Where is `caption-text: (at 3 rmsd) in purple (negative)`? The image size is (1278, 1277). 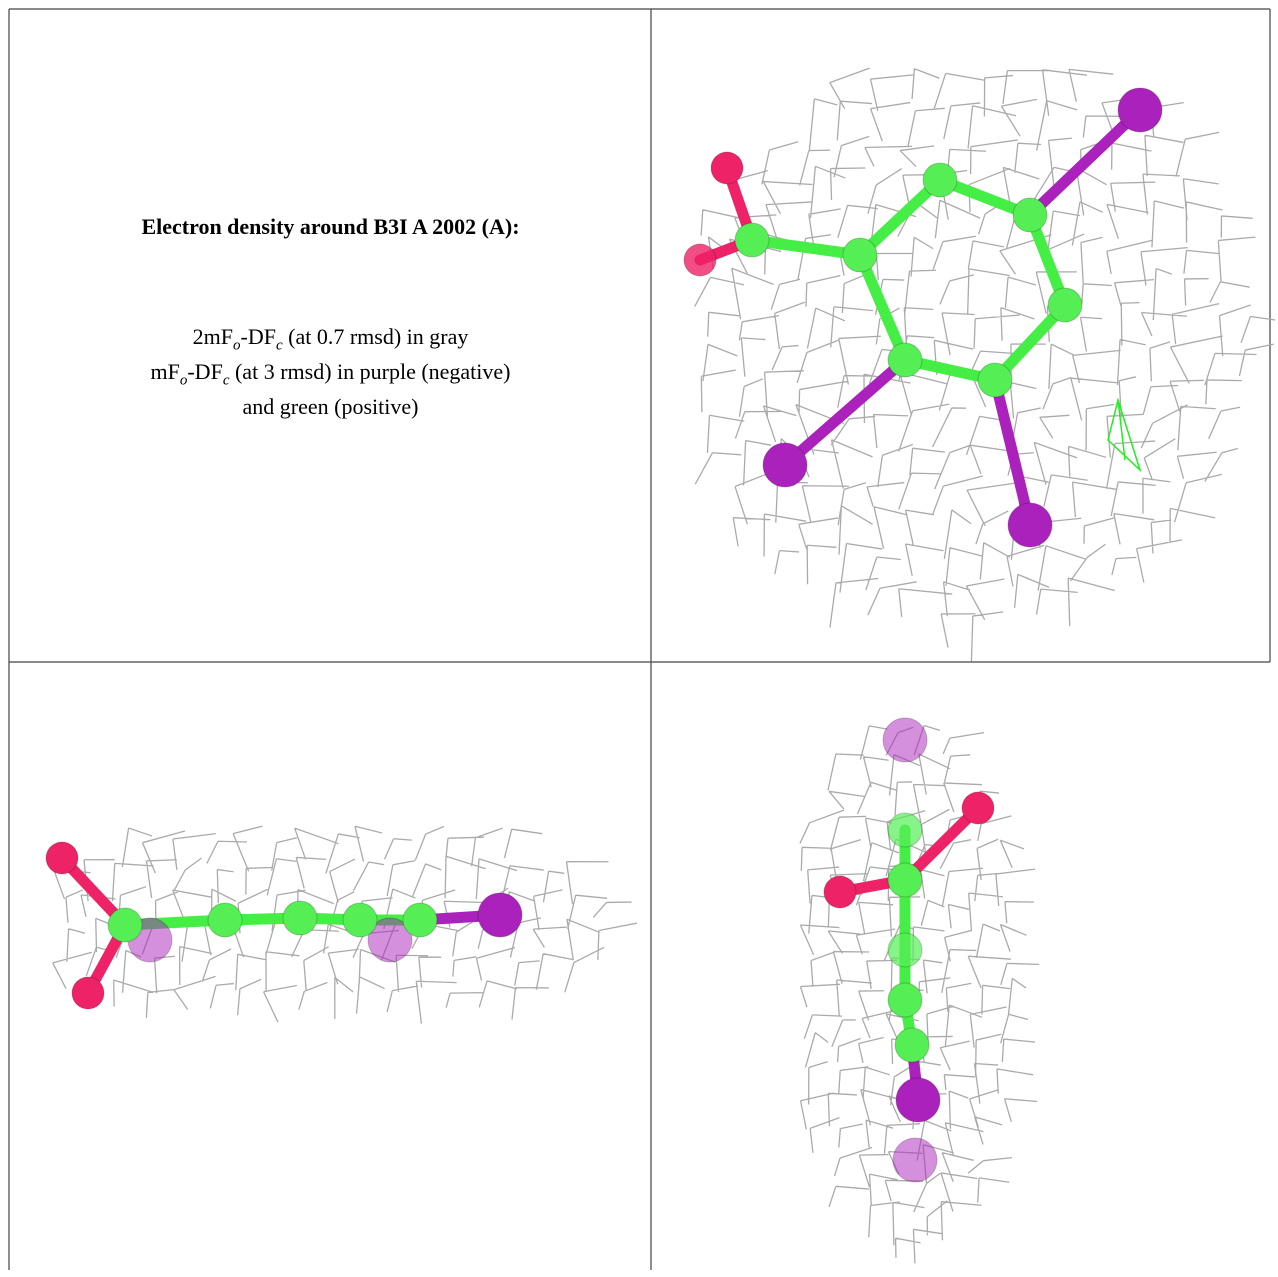
caption-text: (at 3 rmsd) in purple (negative) is located at coordinates (370, 371).